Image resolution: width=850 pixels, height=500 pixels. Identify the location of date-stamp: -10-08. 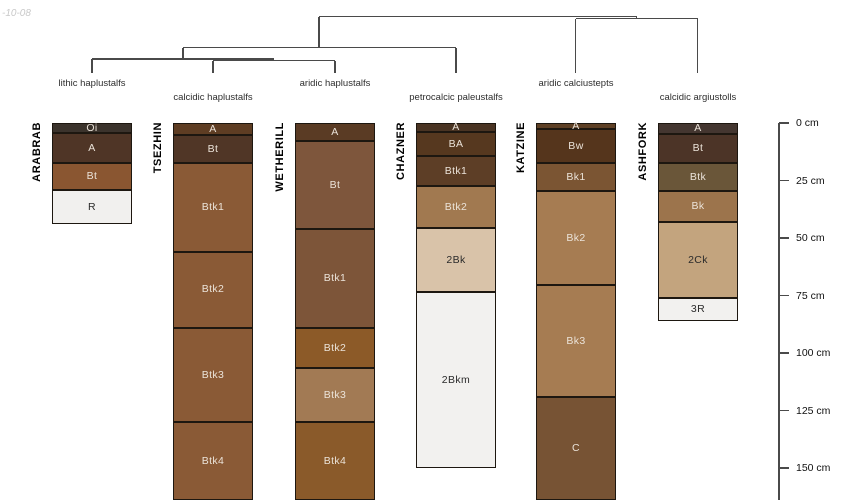
(16, 13).